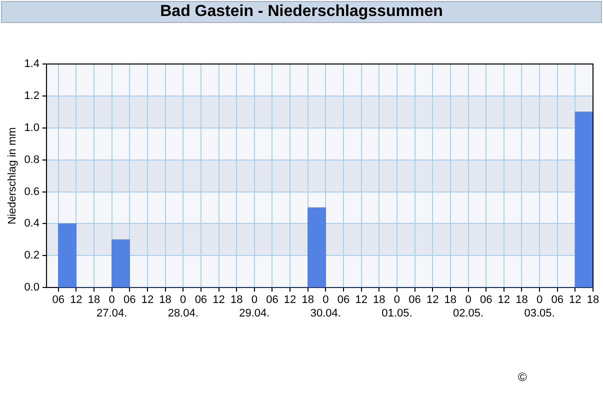  I want to click on y-tick-label: 1.4, so click(32, 64).